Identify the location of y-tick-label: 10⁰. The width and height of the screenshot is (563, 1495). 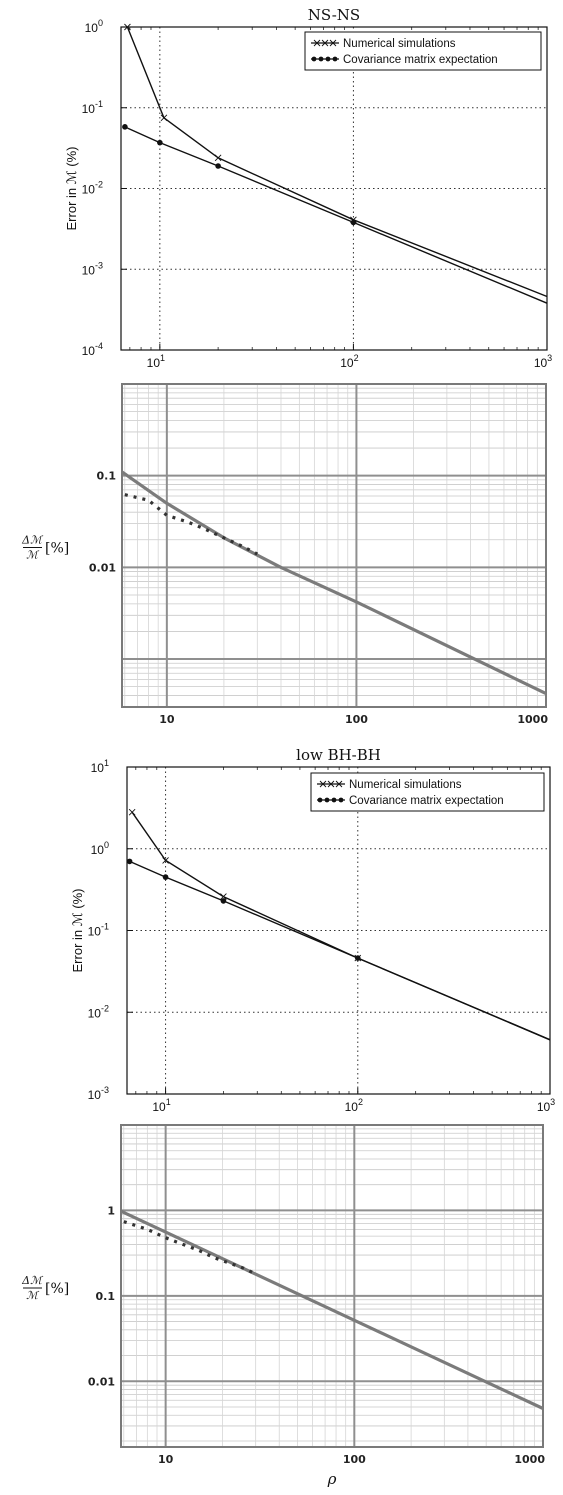
(100, 848).